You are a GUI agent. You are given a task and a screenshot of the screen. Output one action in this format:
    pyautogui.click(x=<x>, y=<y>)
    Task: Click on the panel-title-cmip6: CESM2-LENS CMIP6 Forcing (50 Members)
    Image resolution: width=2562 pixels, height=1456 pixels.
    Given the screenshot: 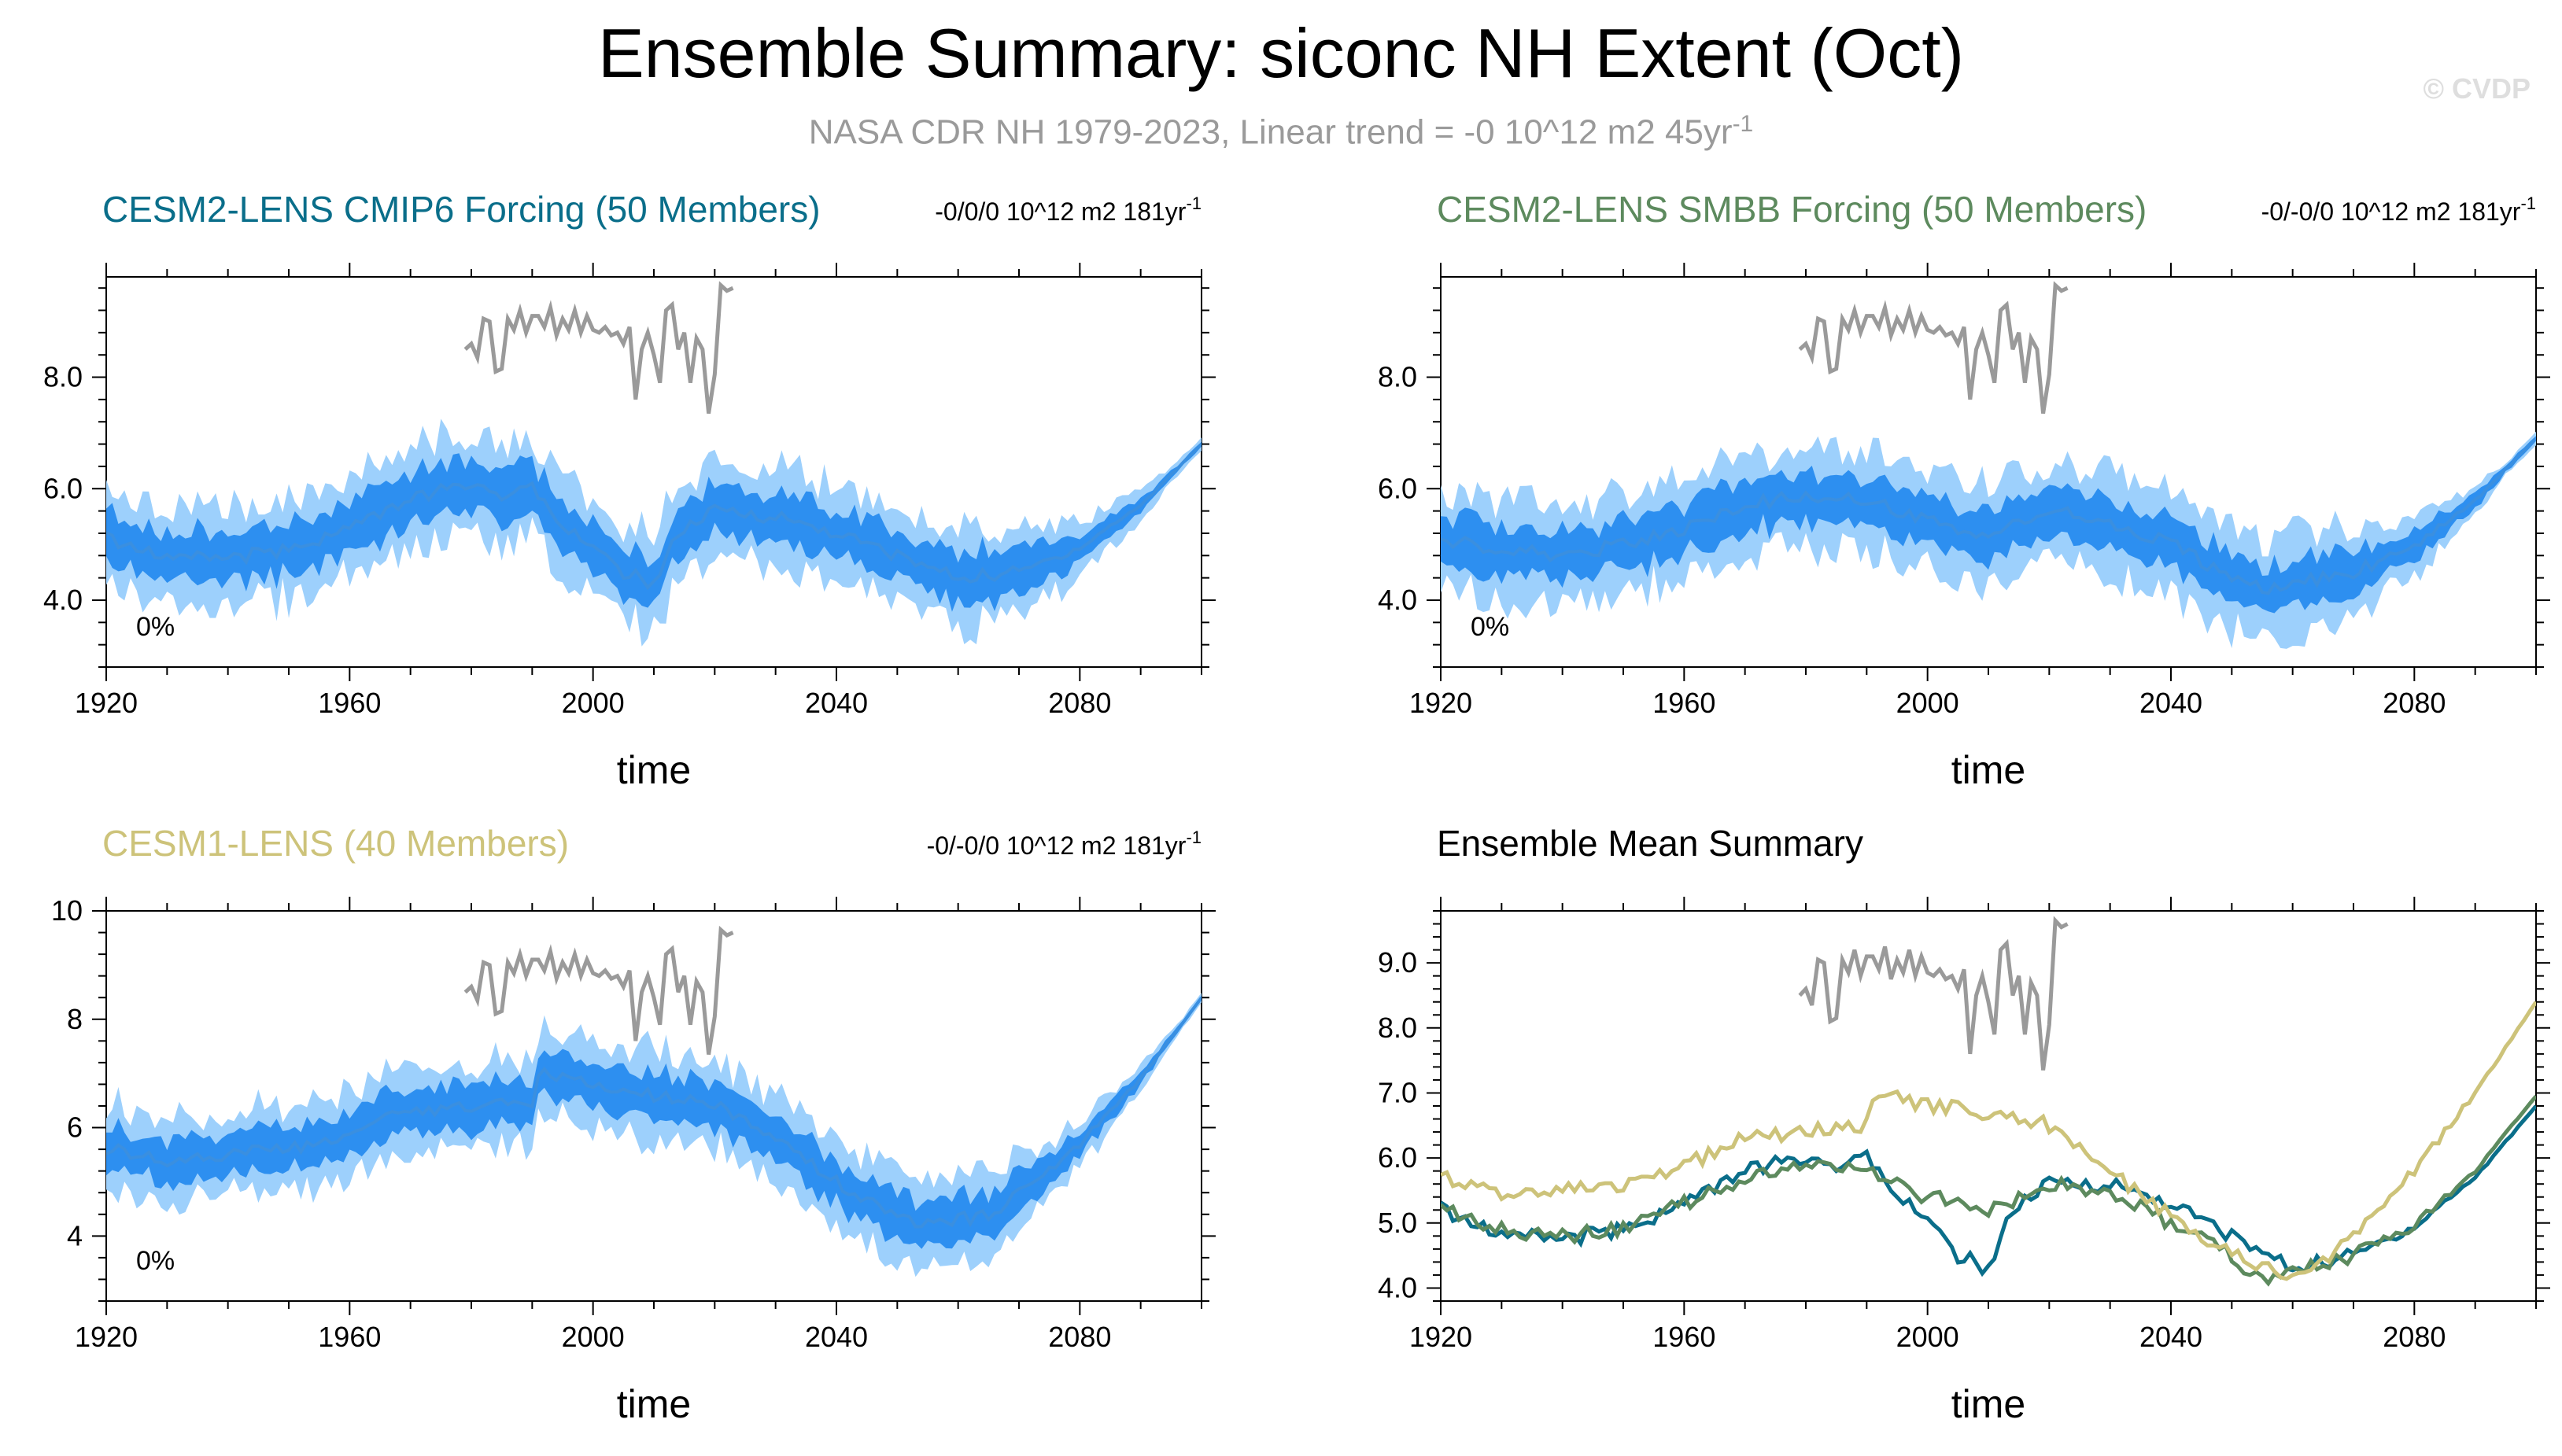 What is the action you would take?
    pyautogui.click(x=462, y=209)
    